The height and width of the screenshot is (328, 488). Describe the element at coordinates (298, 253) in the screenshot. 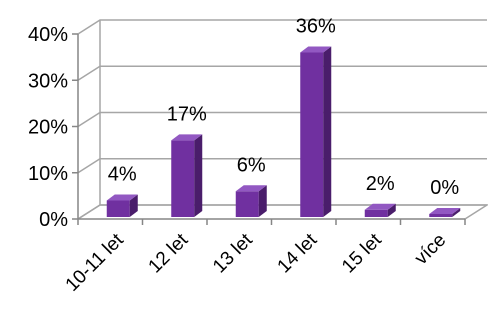

I see `x-tick-label: 14 let` at that location.